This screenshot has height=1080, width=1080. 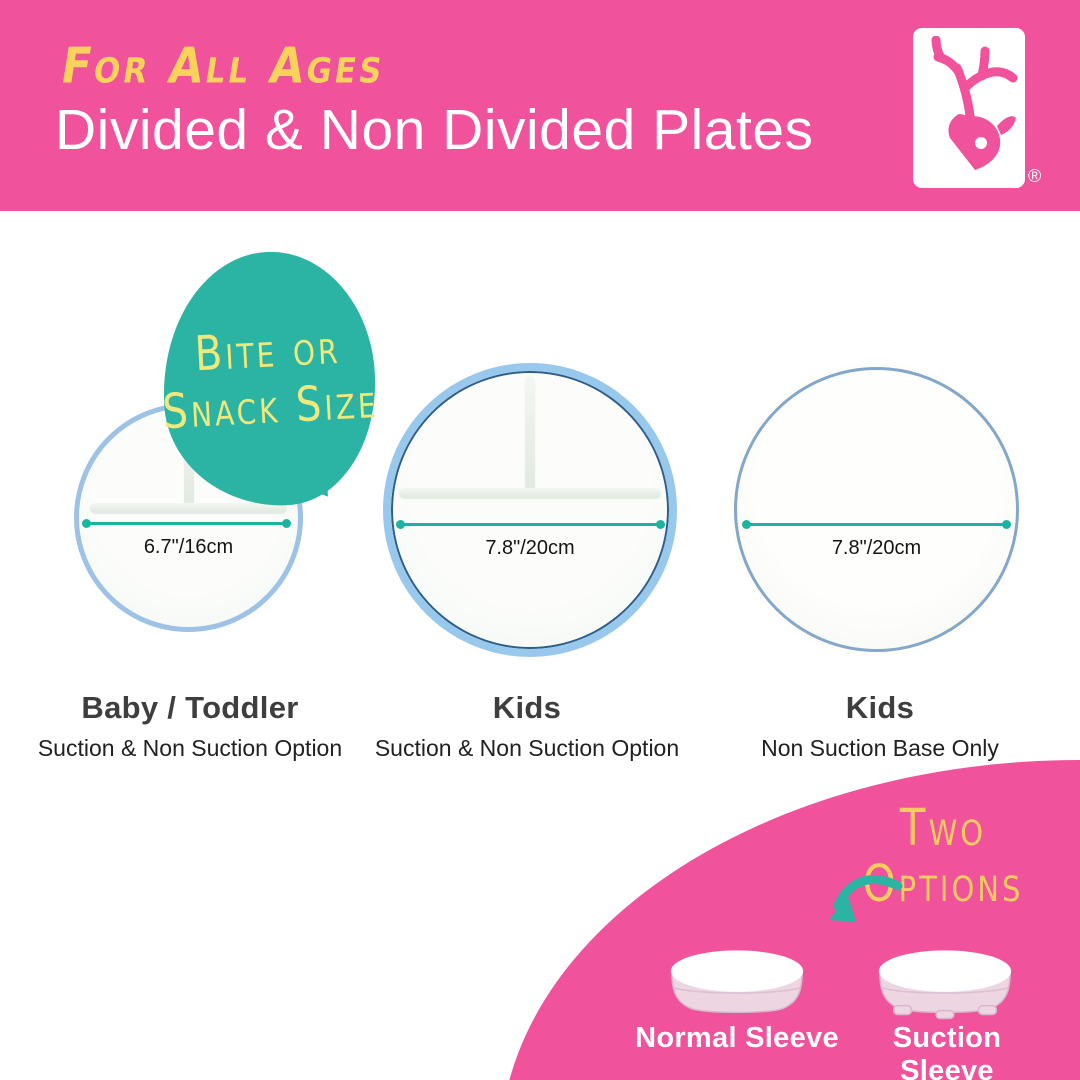 I want to click on plate-divider-vertical, so click(x=530, y=433).